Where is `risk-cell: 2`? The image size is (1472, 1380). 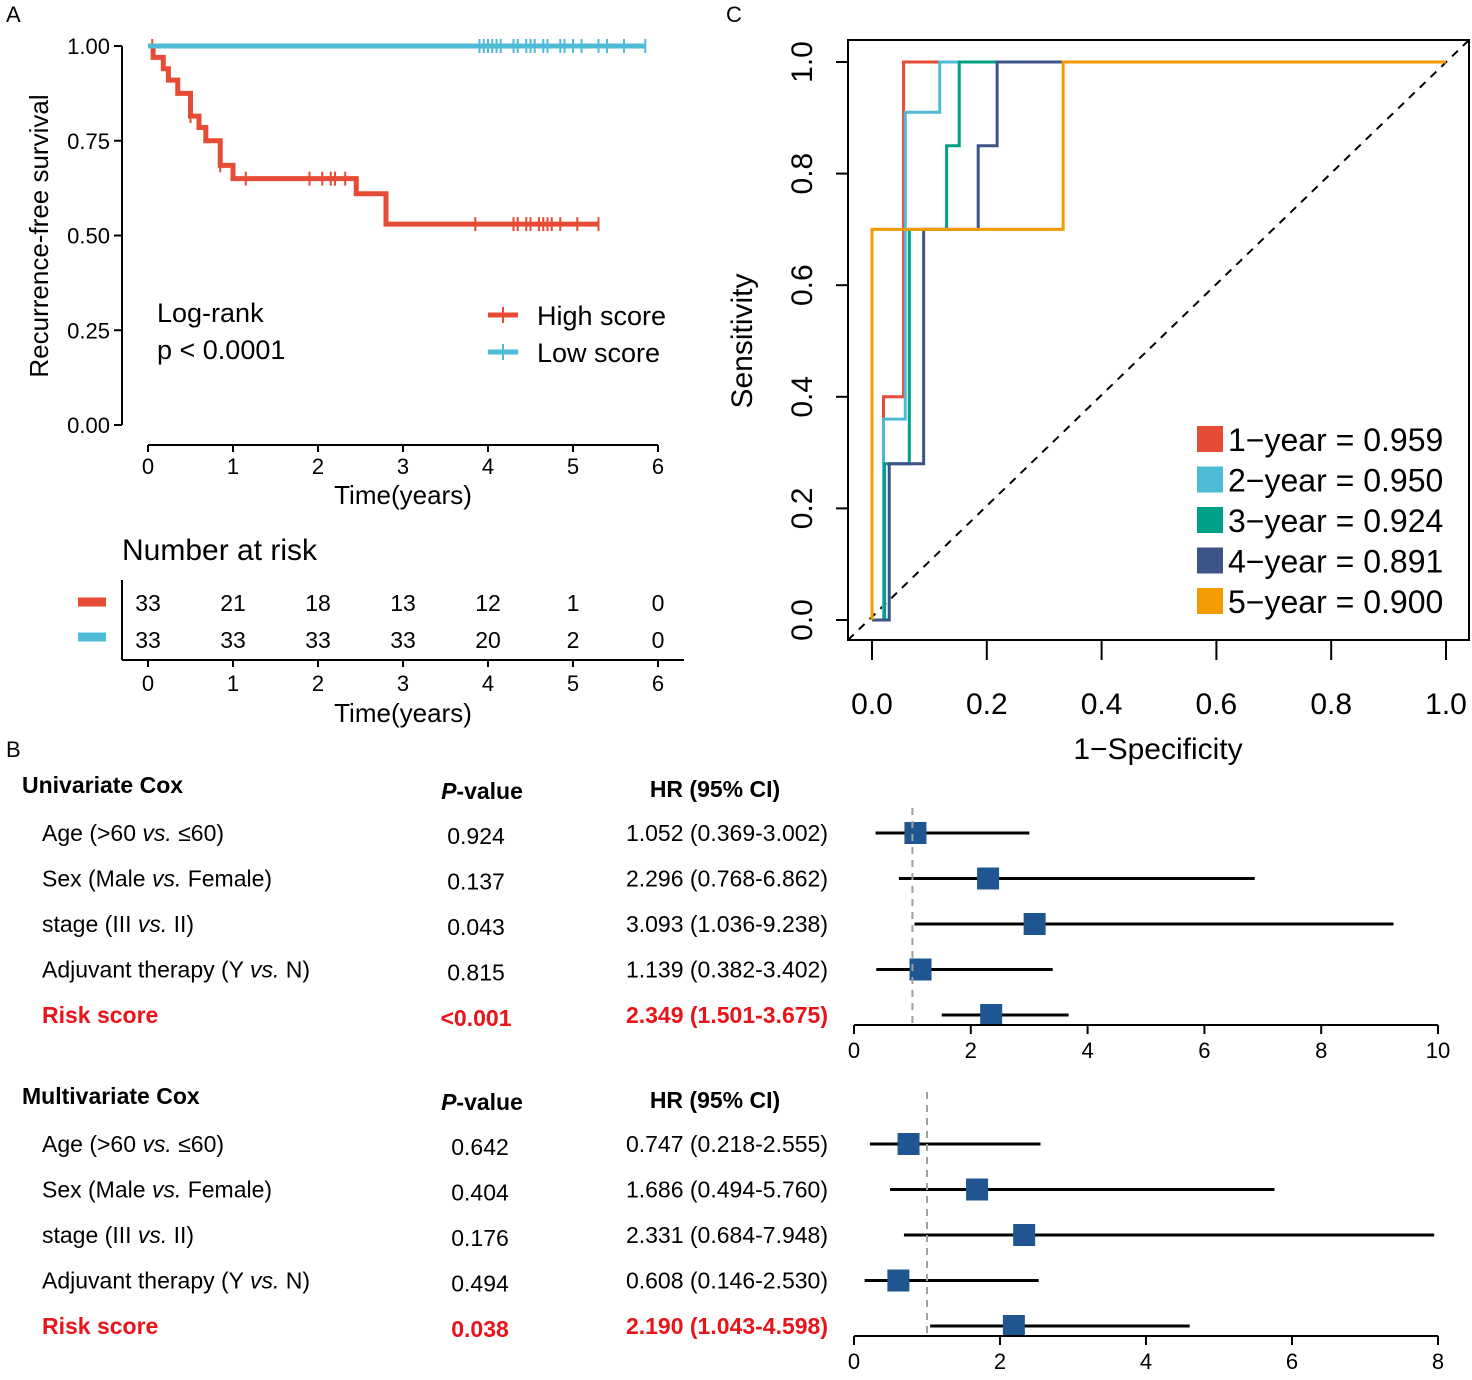
risk-cell: 2 is located at coordinates (573, 640).